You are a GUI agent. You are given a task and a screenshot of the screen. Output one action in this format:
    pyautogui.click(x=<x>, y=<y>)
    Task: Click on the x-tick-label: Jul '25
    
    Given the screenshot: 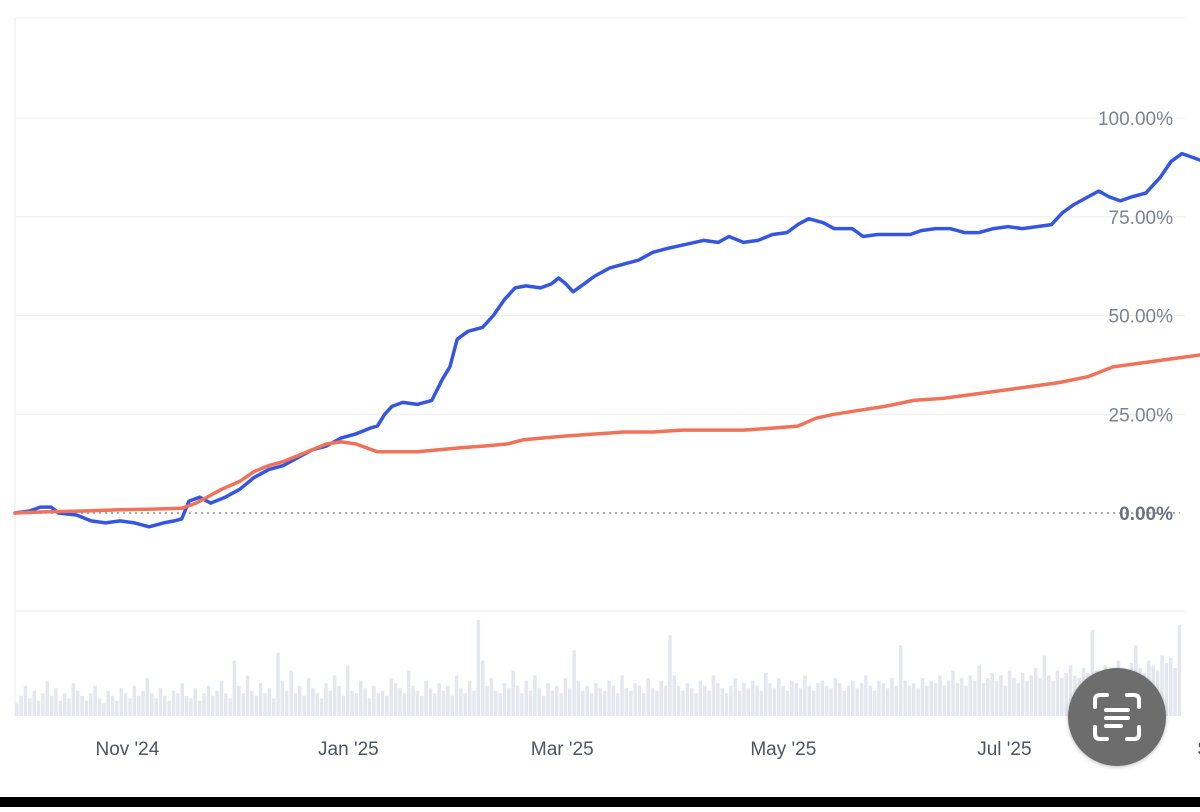 What is the action you would take?
    pyautogui.click(x=1004, y=749)
    